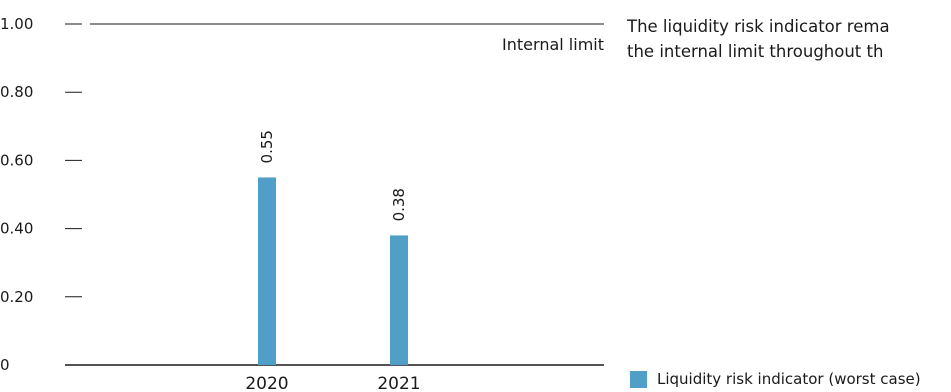  What do you see at coordinates (16, 92) in the screenshot?
I see `y-tick-label: 0.80` at bounding box center [16, 92].